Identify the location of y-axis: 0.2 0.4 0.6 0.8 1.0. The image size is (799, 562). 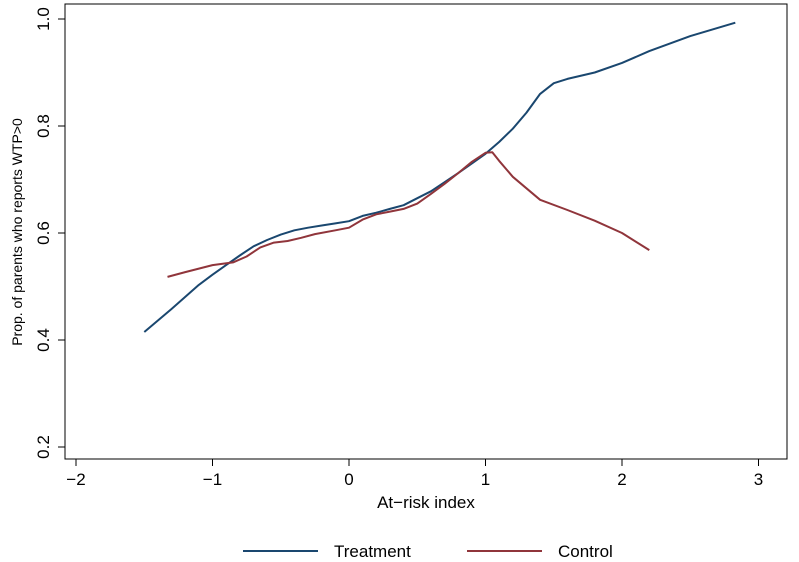
(49, 233).